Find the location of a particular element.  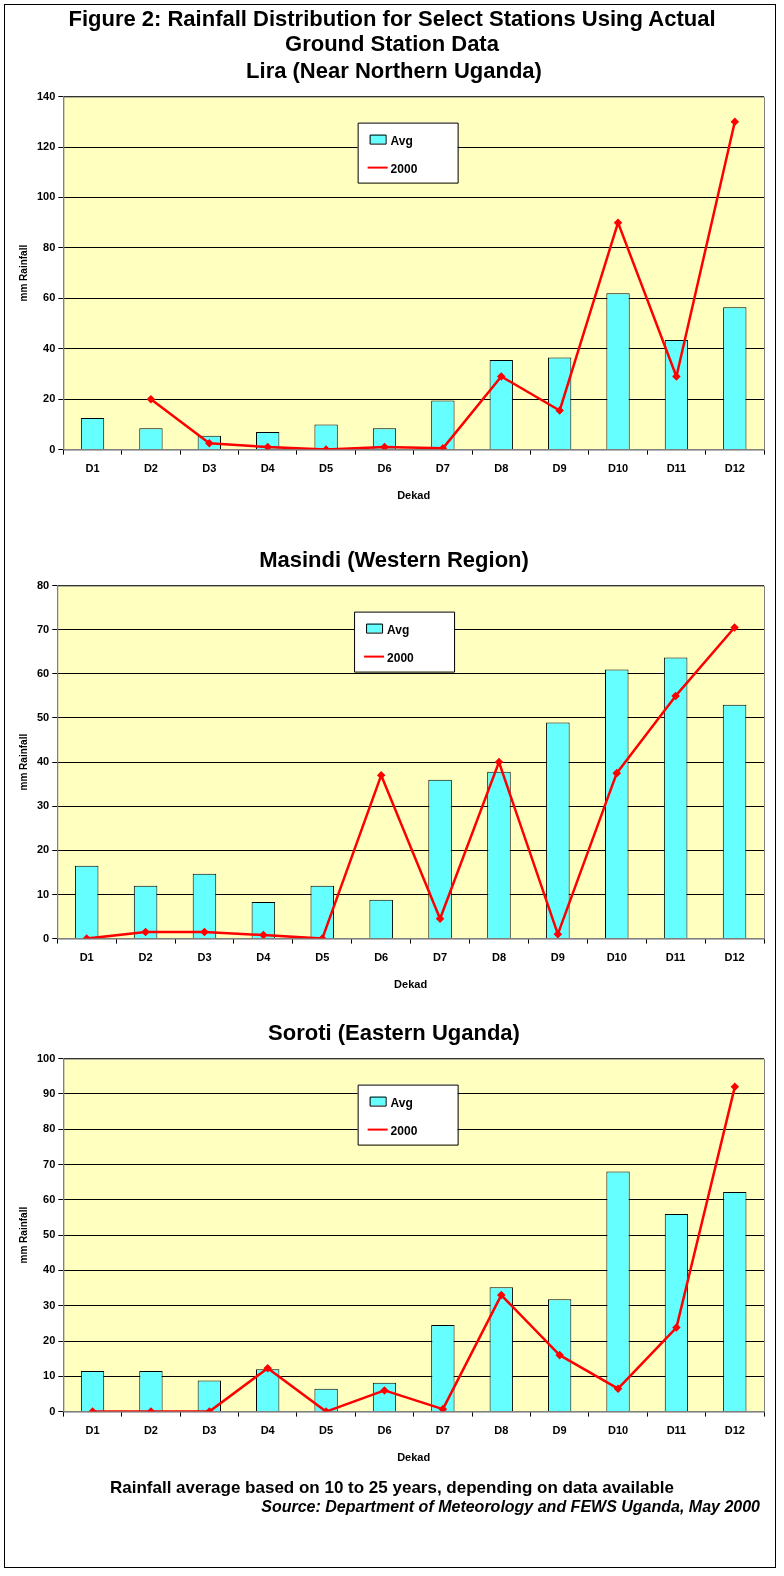

chart-subtitle: Lira (Near Northern Uganda) is located at coordinates (394, 70).